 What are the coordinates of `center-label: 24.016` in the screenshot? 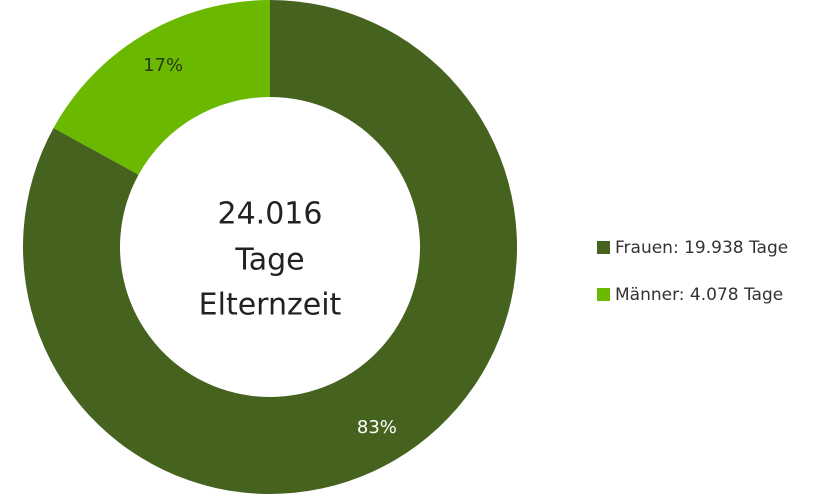 It's located at (270, 214).